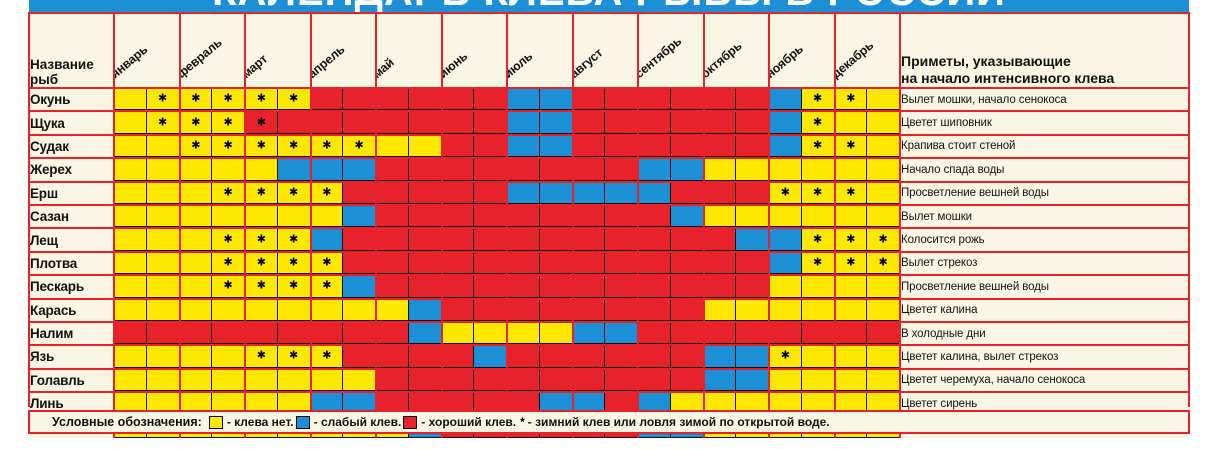  I want to click on legend-weak-bite-label: - слабый клев., so click(357, 422).